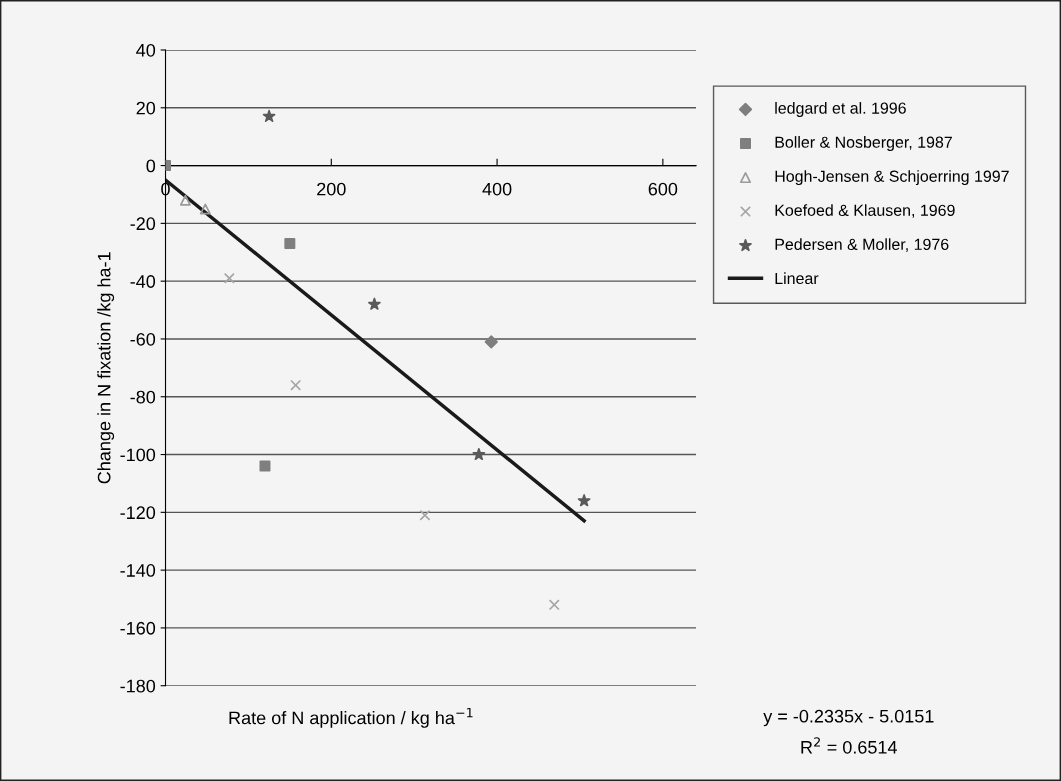 The height and width of the screenshot is (781, 1061). Describe the element at coordinates (143, 397) in the screenshot. I see `y-tick-label: -80` at that location.